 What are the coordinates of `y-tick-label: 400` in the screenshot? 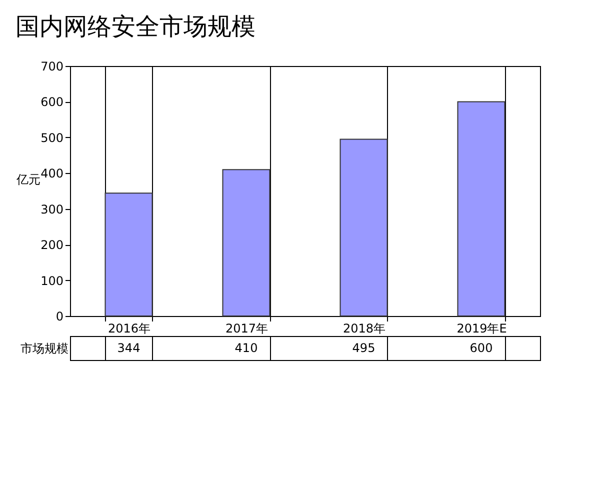 It's located at (52, 173).